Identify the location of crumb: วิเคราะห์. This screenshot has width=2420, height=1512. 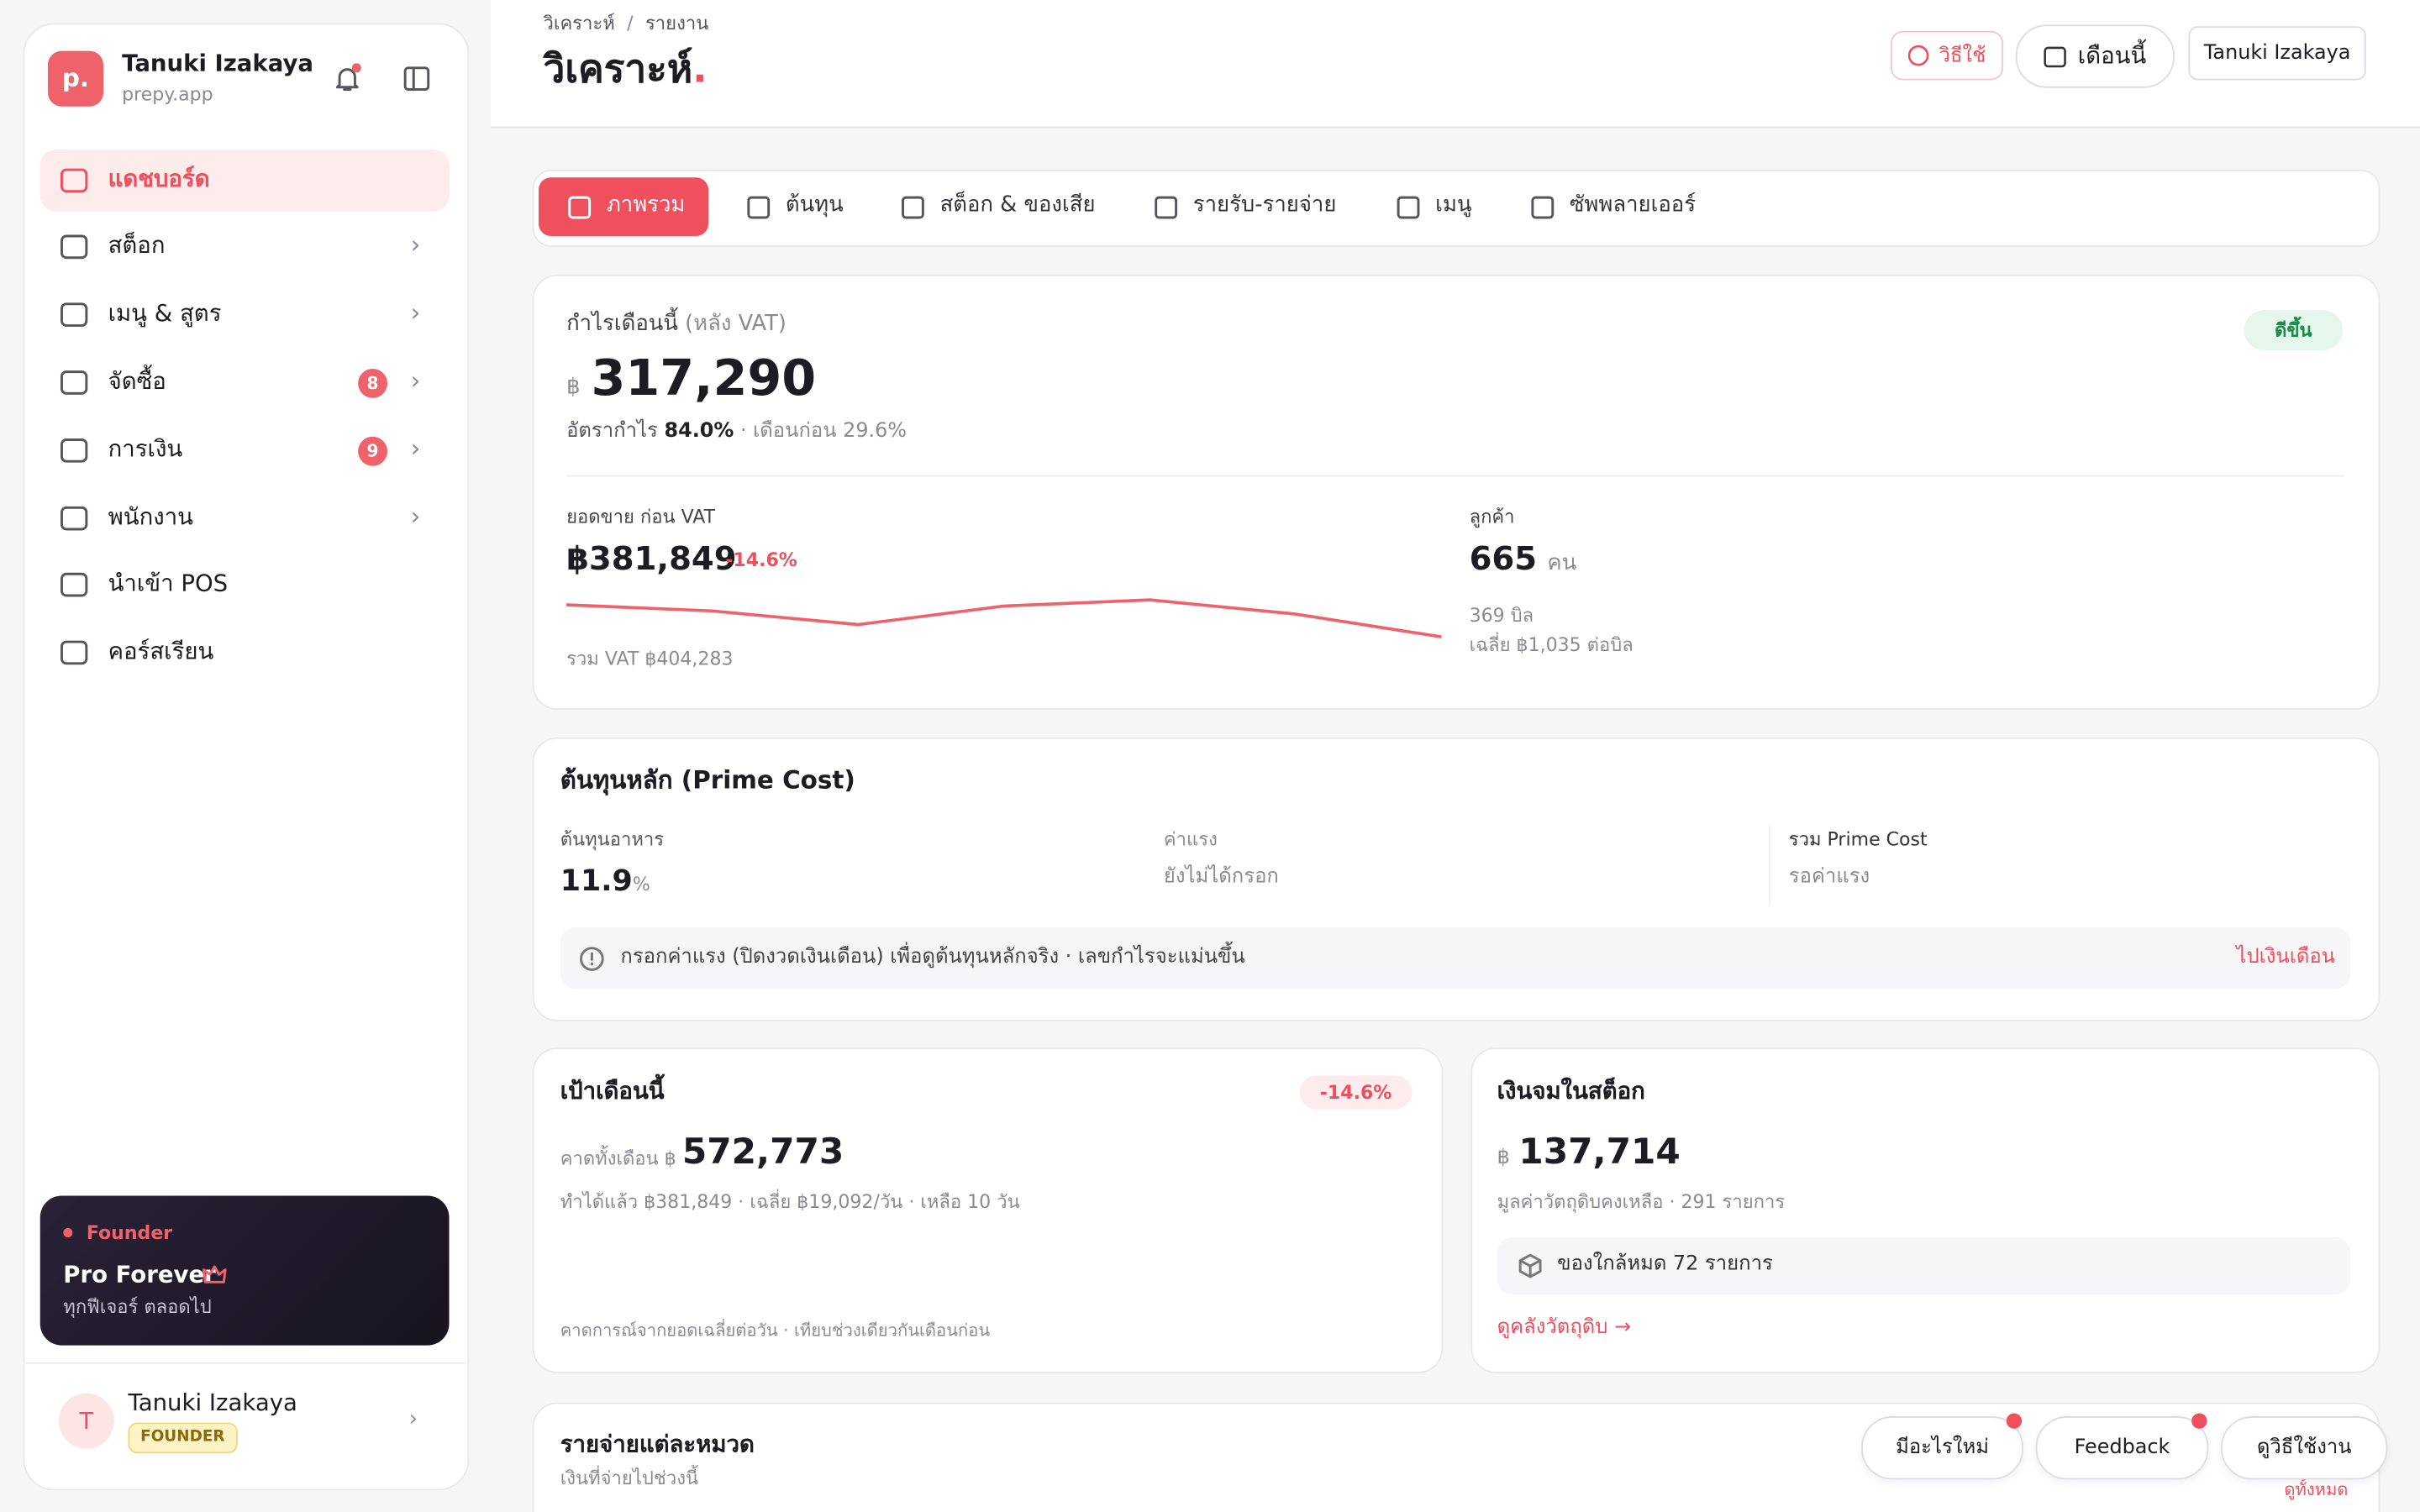
(579, 23).